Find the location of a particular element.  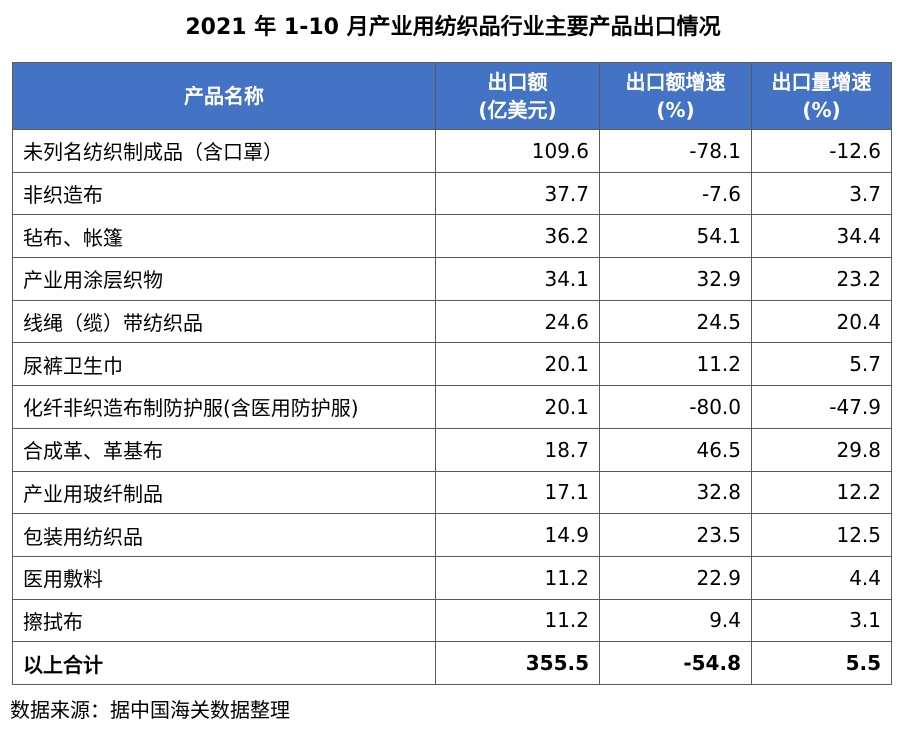

cell-total-volume-growth: 5.5 is located at coordinates (821, 663).